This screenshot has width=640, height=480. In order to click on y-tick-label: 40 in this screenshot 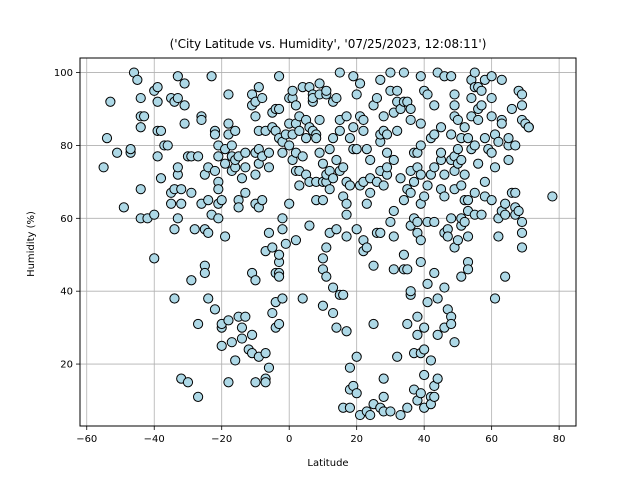, I will do `click(66, 292)`.